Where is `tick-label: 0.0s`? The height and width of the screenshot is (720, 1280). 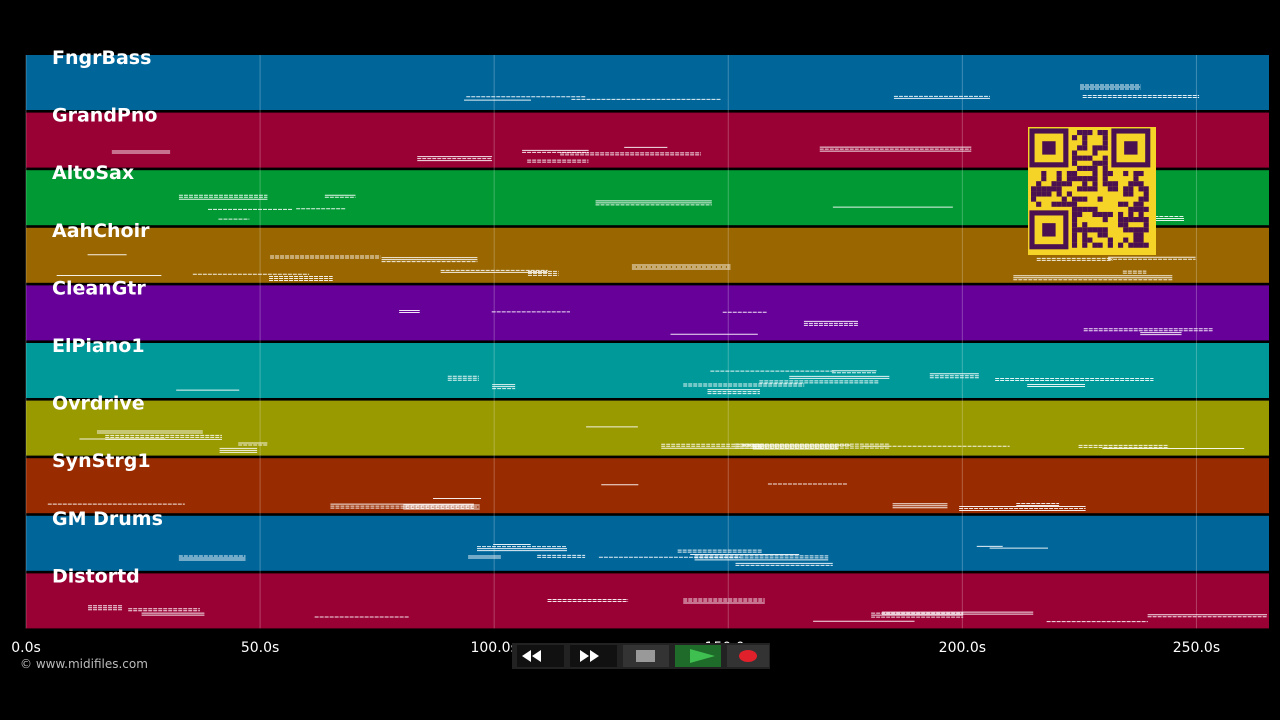
tick-label: 0.0s is located at coordinates (26, 648).